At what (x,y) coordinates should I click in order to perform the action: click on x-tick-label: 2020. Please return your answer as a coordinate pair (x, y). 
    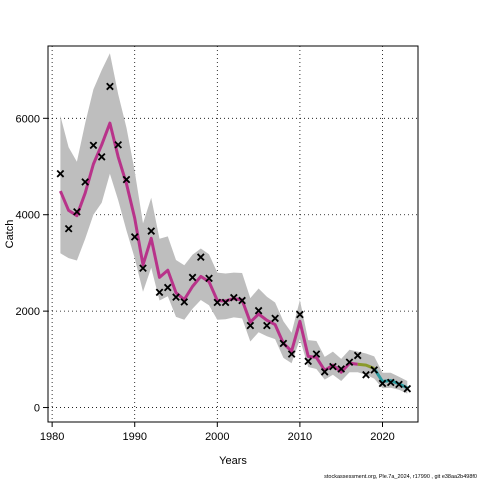
    Looking at the image, I should click on (382, 437).